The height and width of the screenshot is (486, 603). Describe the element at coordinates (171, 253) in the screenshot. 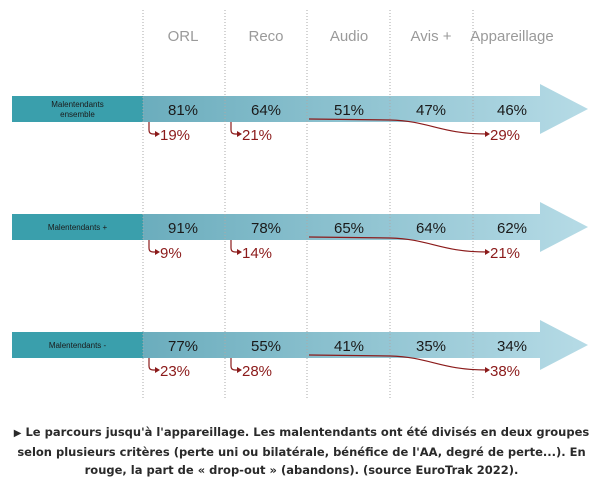

I see `dropout-label: 9%` at that location.